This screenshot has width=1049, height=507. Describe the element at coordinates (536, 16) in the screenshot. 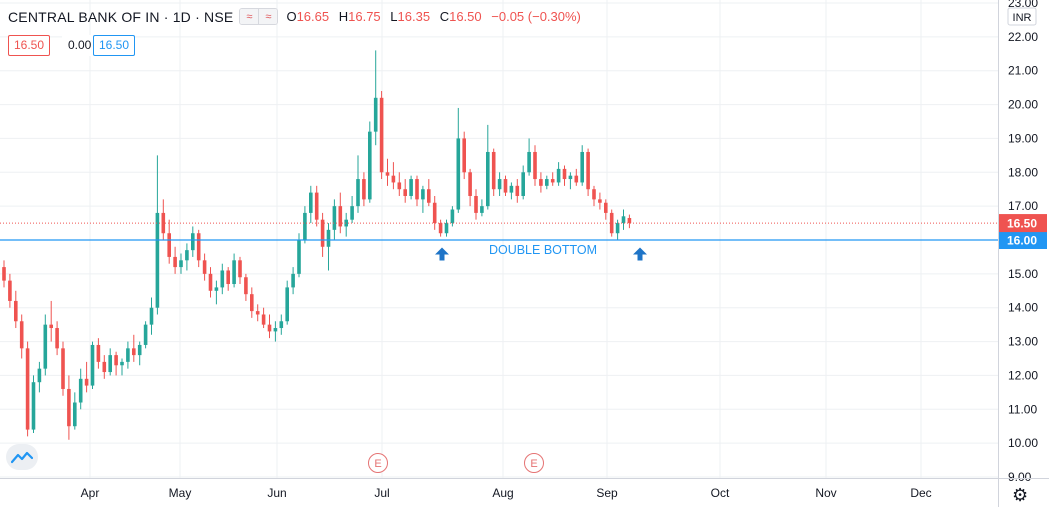

I see `change-value: −0.05 (−0.30%)` at that location.